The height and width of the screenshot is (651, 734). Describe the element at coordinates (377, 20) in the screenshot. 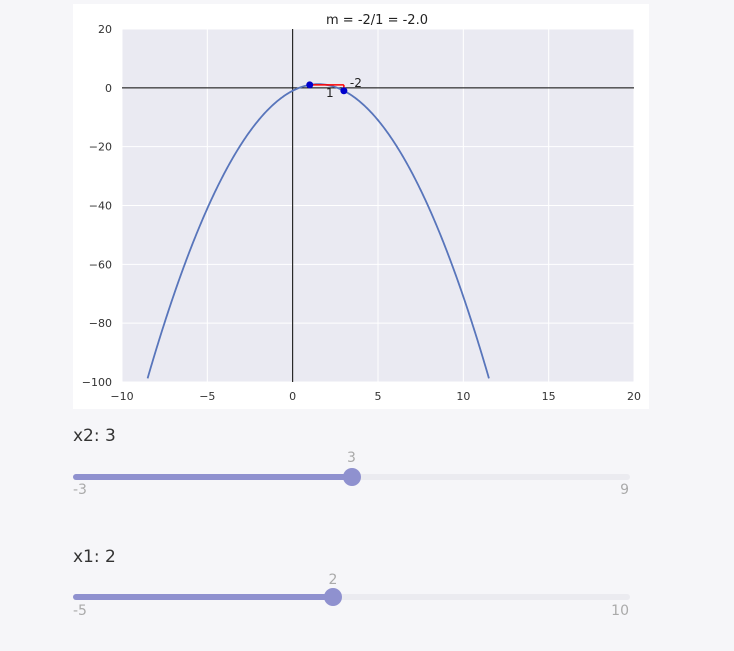

I see `chart-title: m = -2/1 = -2.0` at that location.